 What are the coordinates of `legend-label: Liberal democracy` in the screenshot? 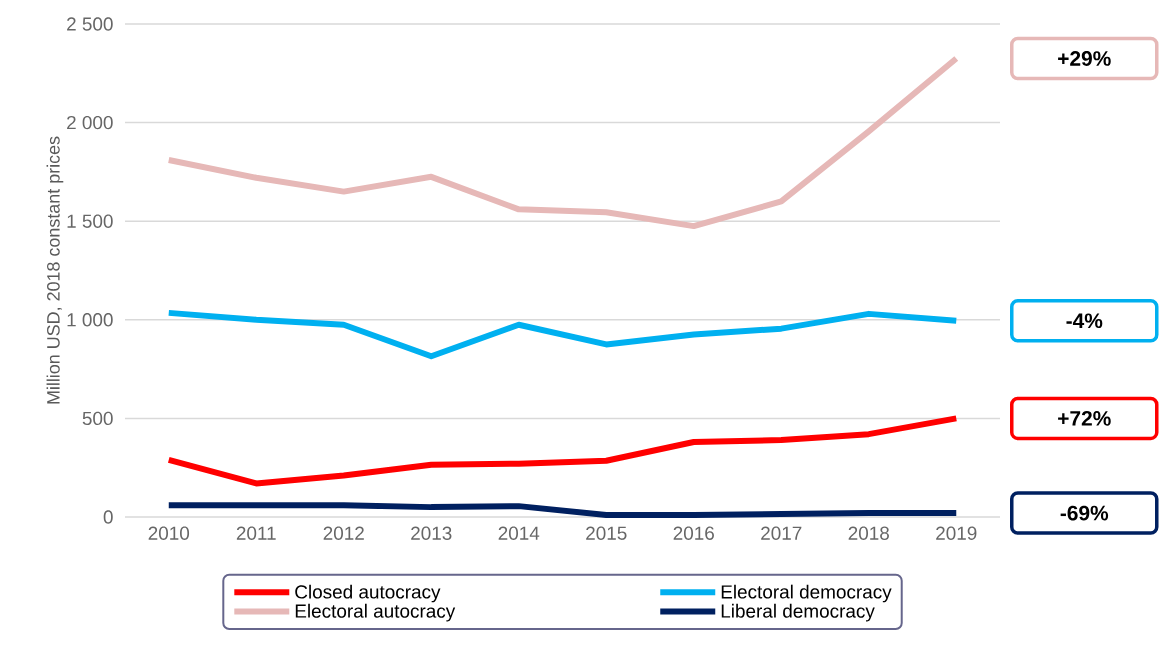 It's located at (798, 612).